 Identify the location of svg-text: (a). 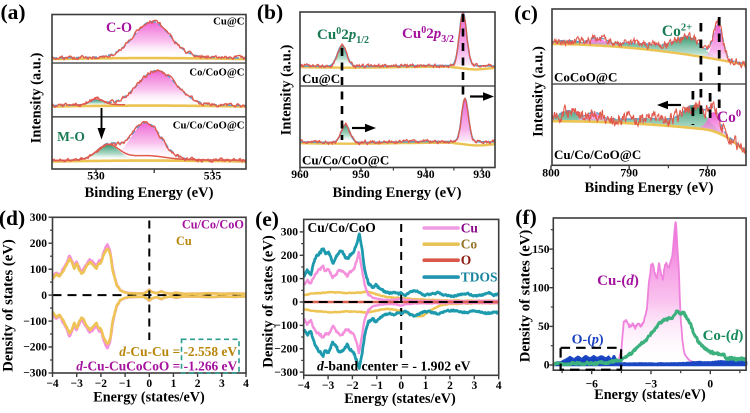
(12, 12).